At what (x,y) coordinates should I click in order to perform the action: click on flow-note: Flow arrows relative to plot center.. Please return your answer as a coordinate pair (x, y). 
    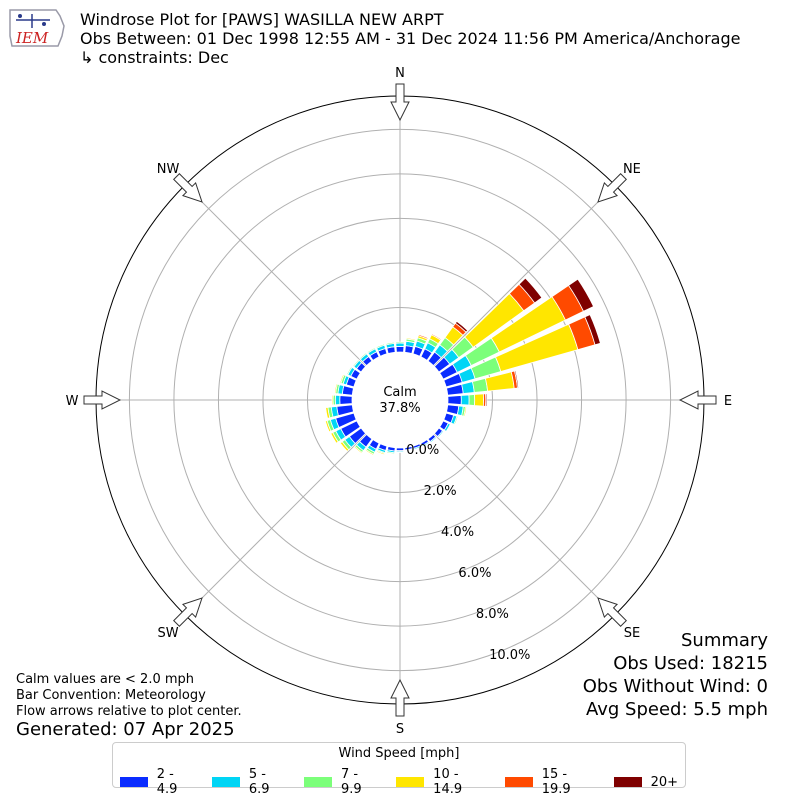
    Looking at the image, I should click on (129, 711).